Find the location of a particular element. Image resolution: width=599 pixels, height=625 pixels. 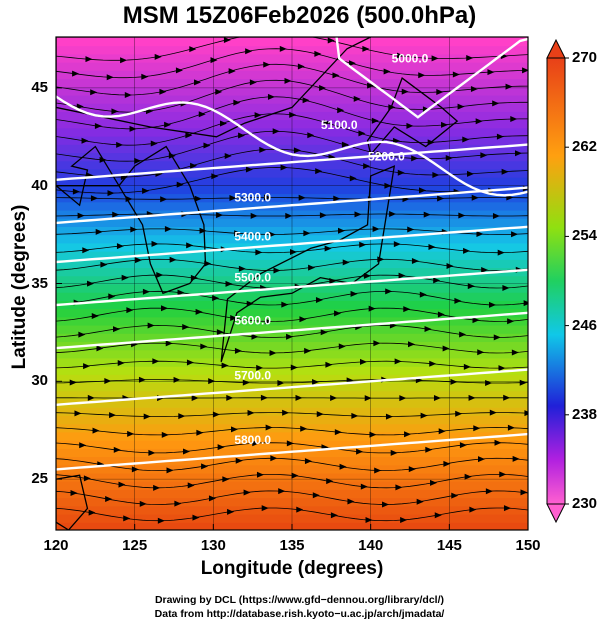

colorbar-tick-label: 262 is located at coordinates (585, 147).